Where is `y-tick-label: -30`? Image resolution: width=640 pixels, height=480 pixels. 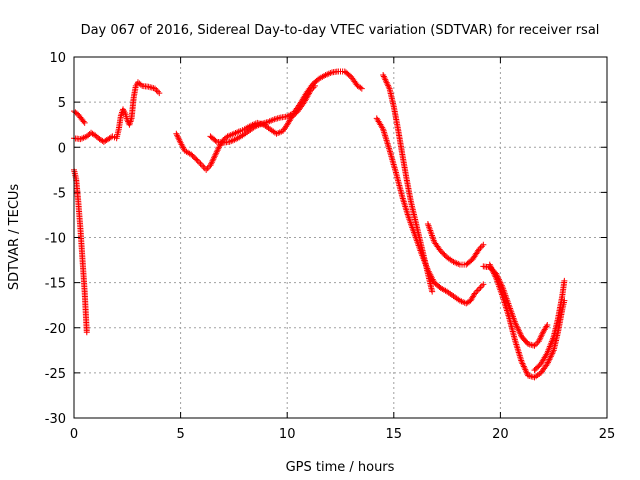 y-tick-label: -30 is located at coordinates (55, 419).